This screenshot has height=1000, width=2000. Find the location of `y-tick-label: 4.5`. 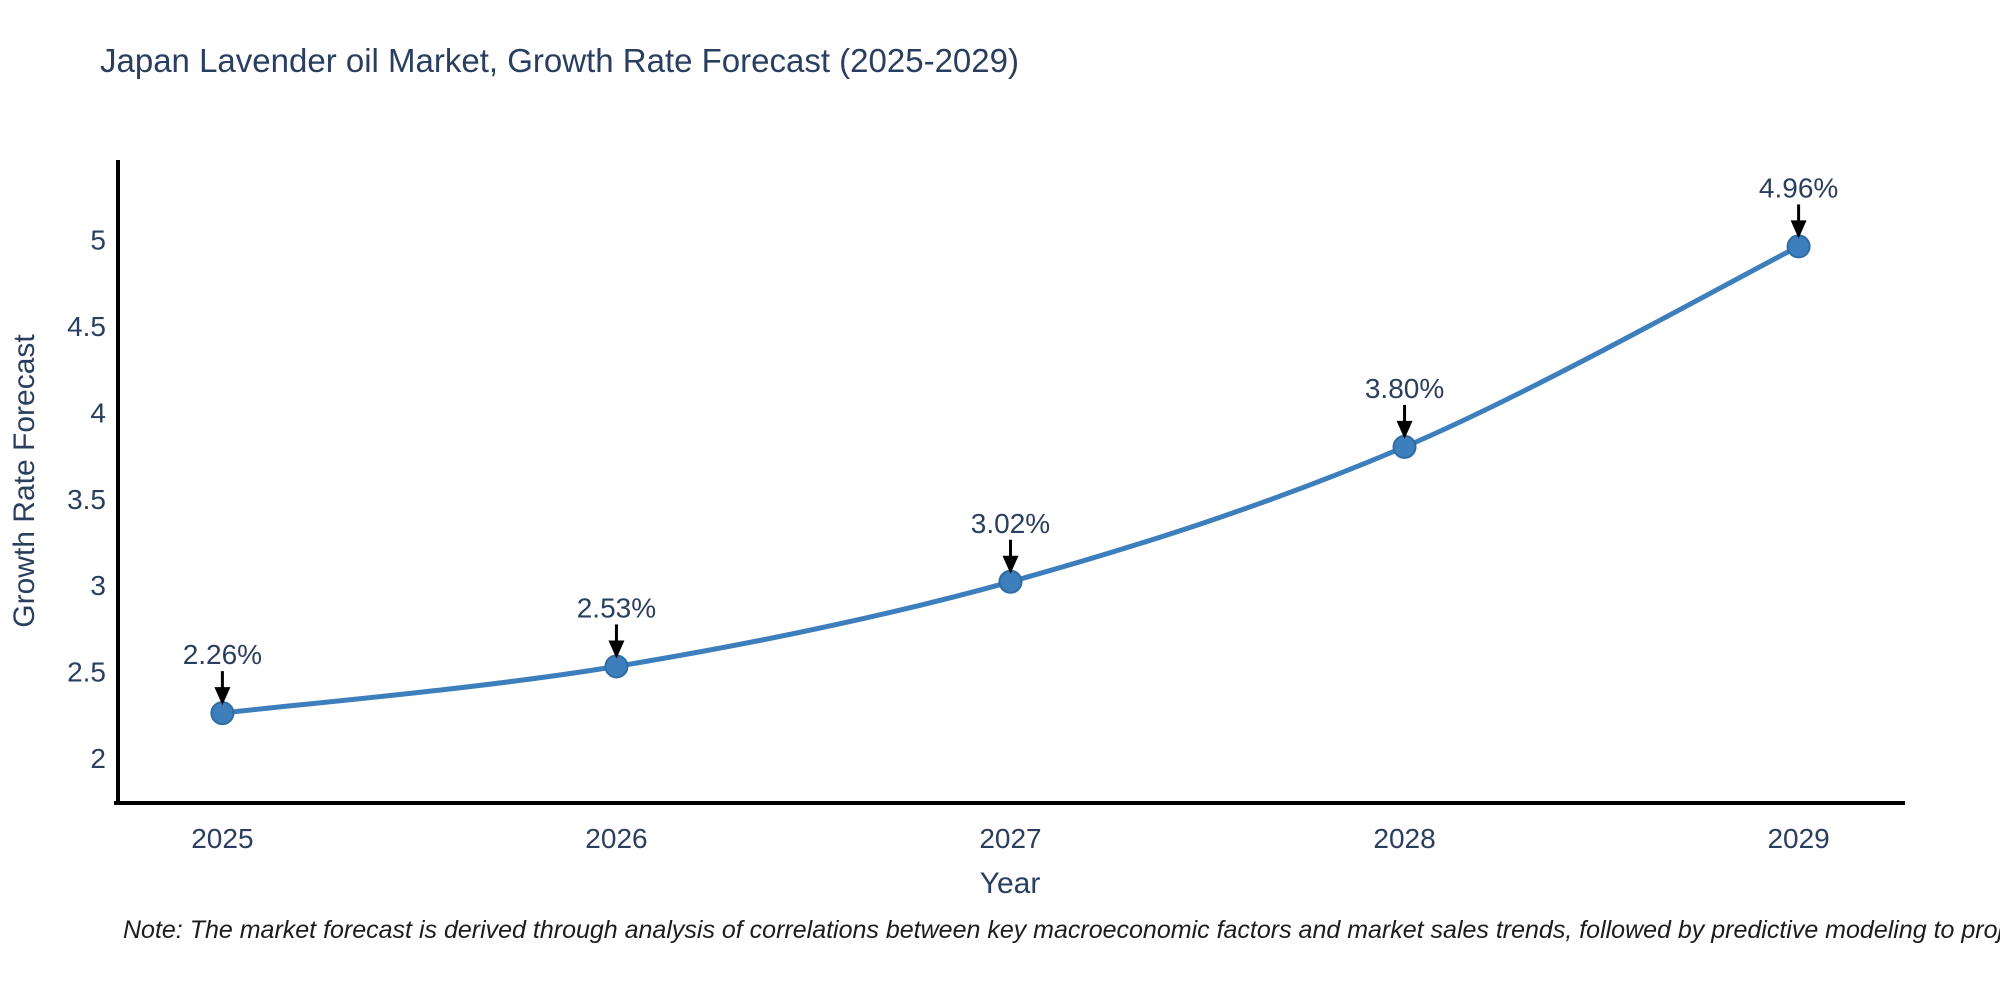

y-tick-label: 4.5 is located at coordinates (86, 326).